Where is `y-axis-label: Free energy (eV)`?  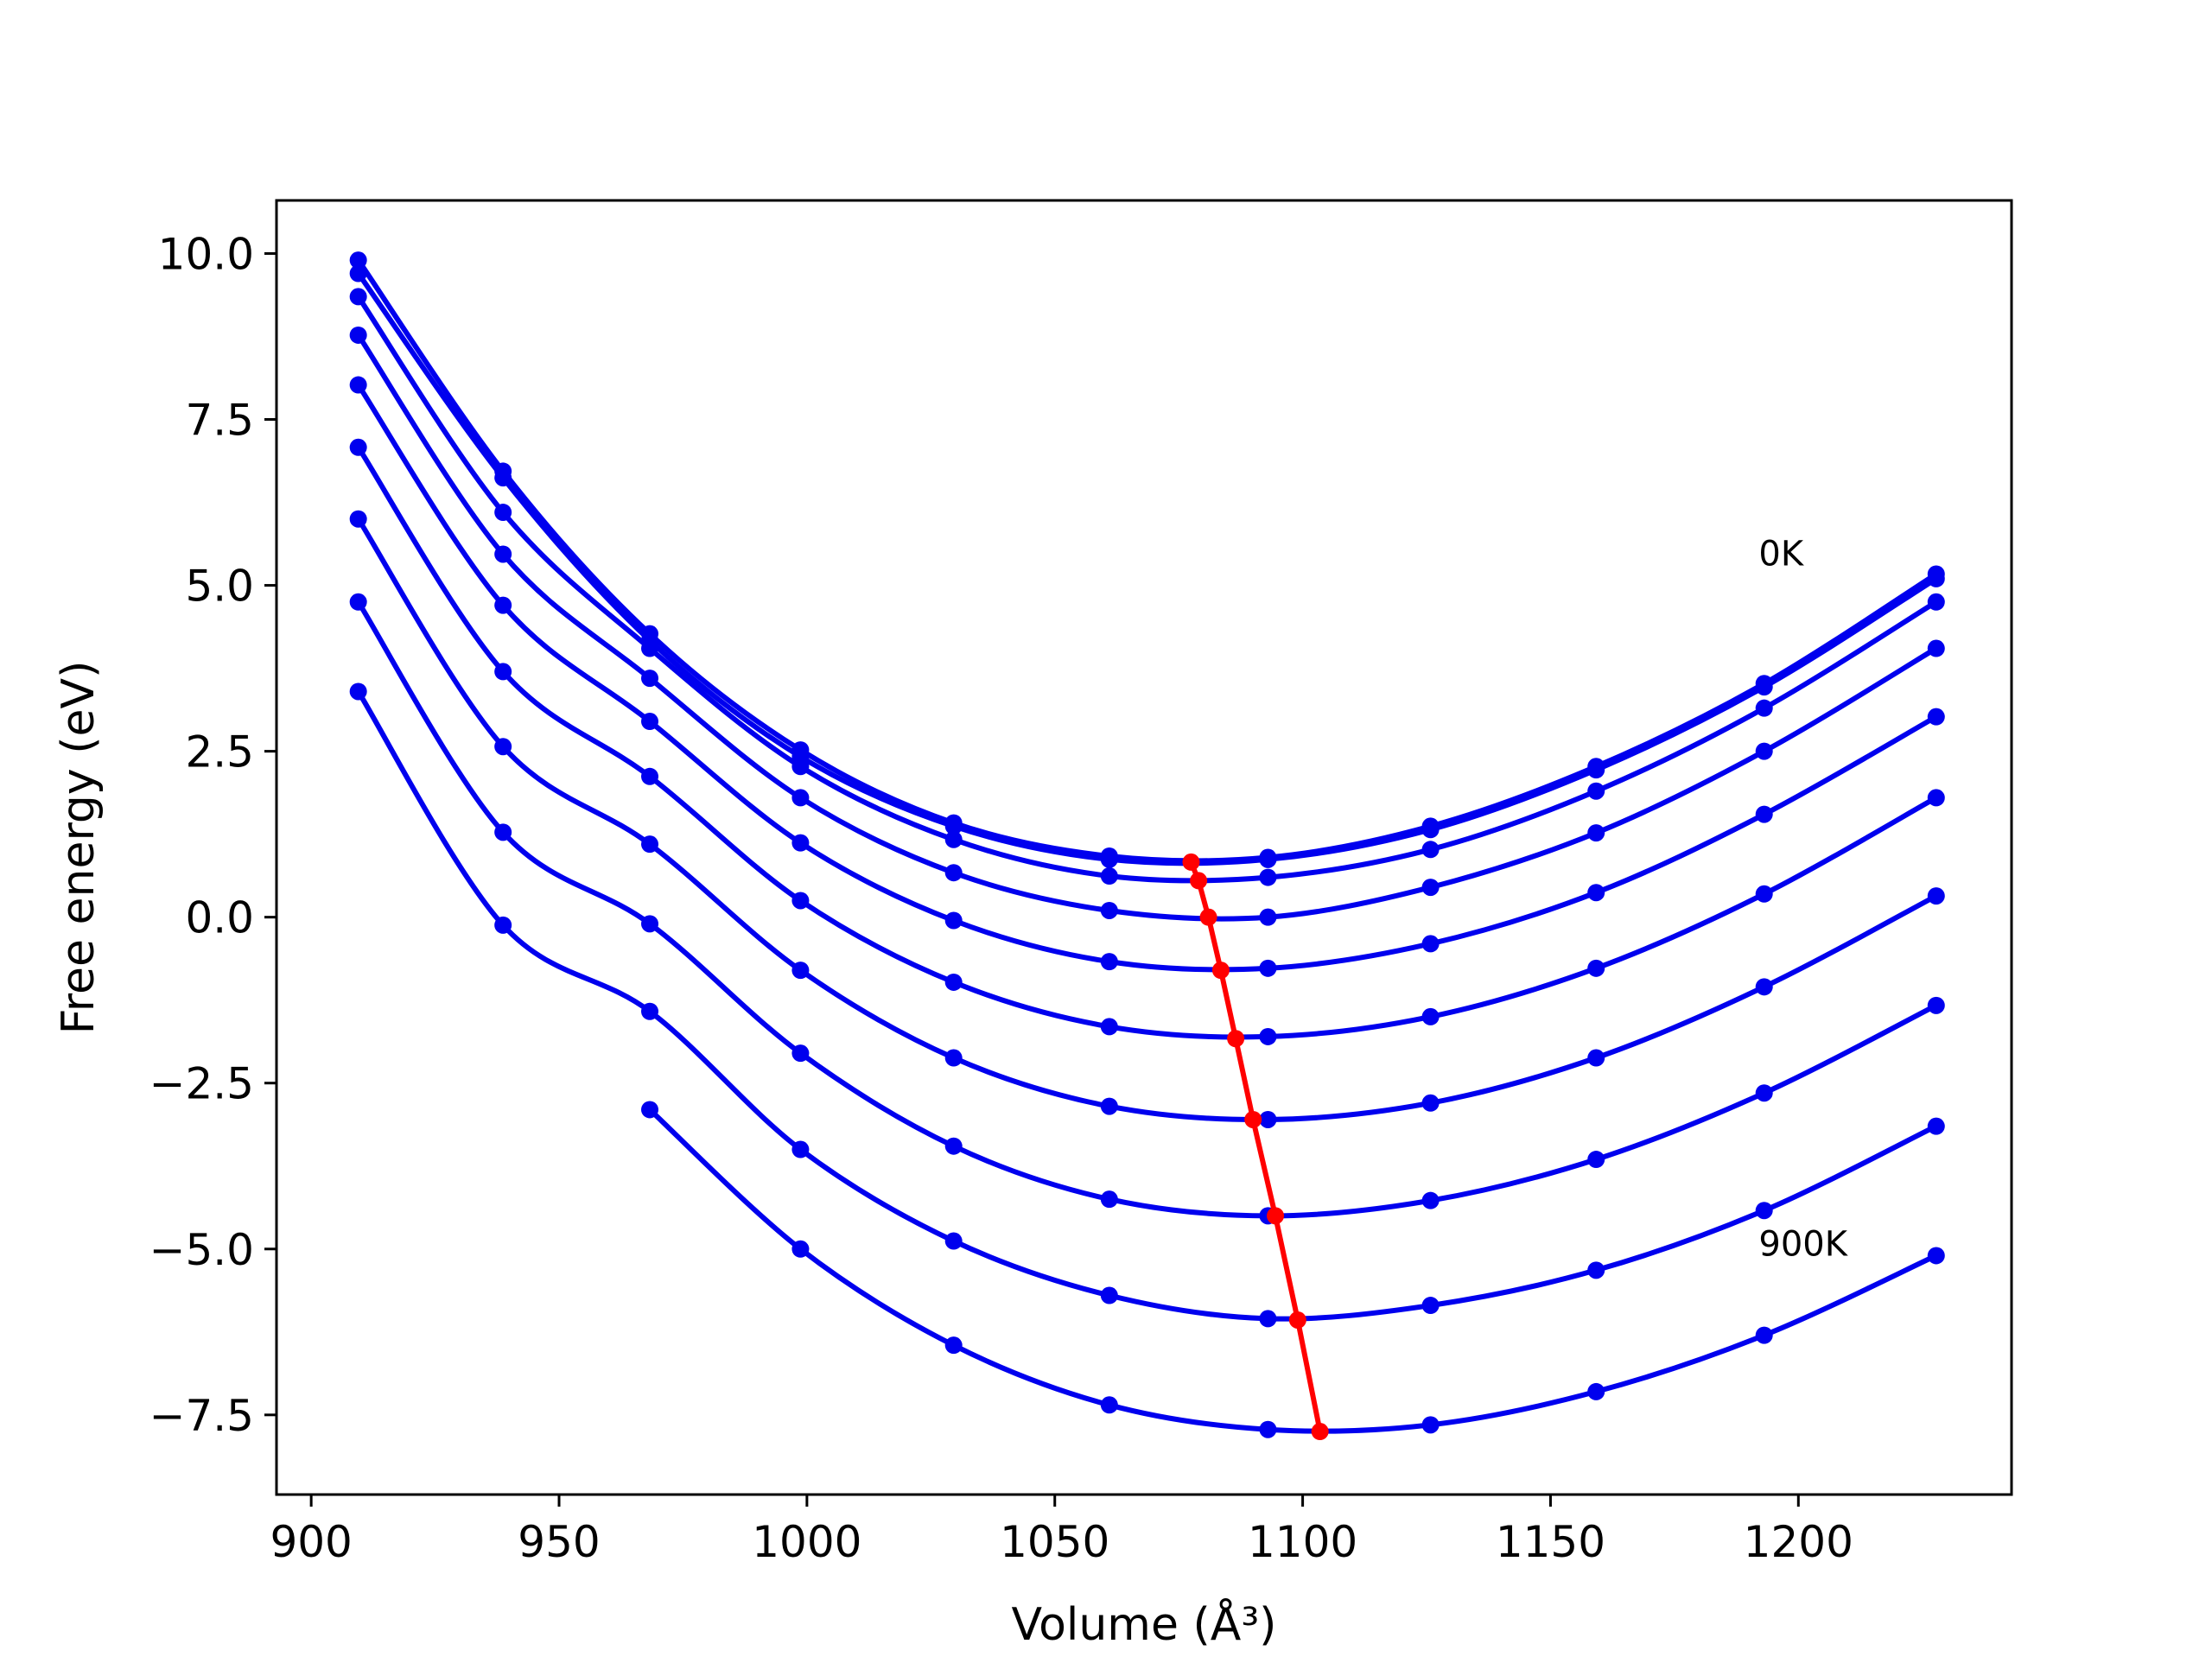
y-axis-label: Free energy (eV) is located at coordinates (79, 848).